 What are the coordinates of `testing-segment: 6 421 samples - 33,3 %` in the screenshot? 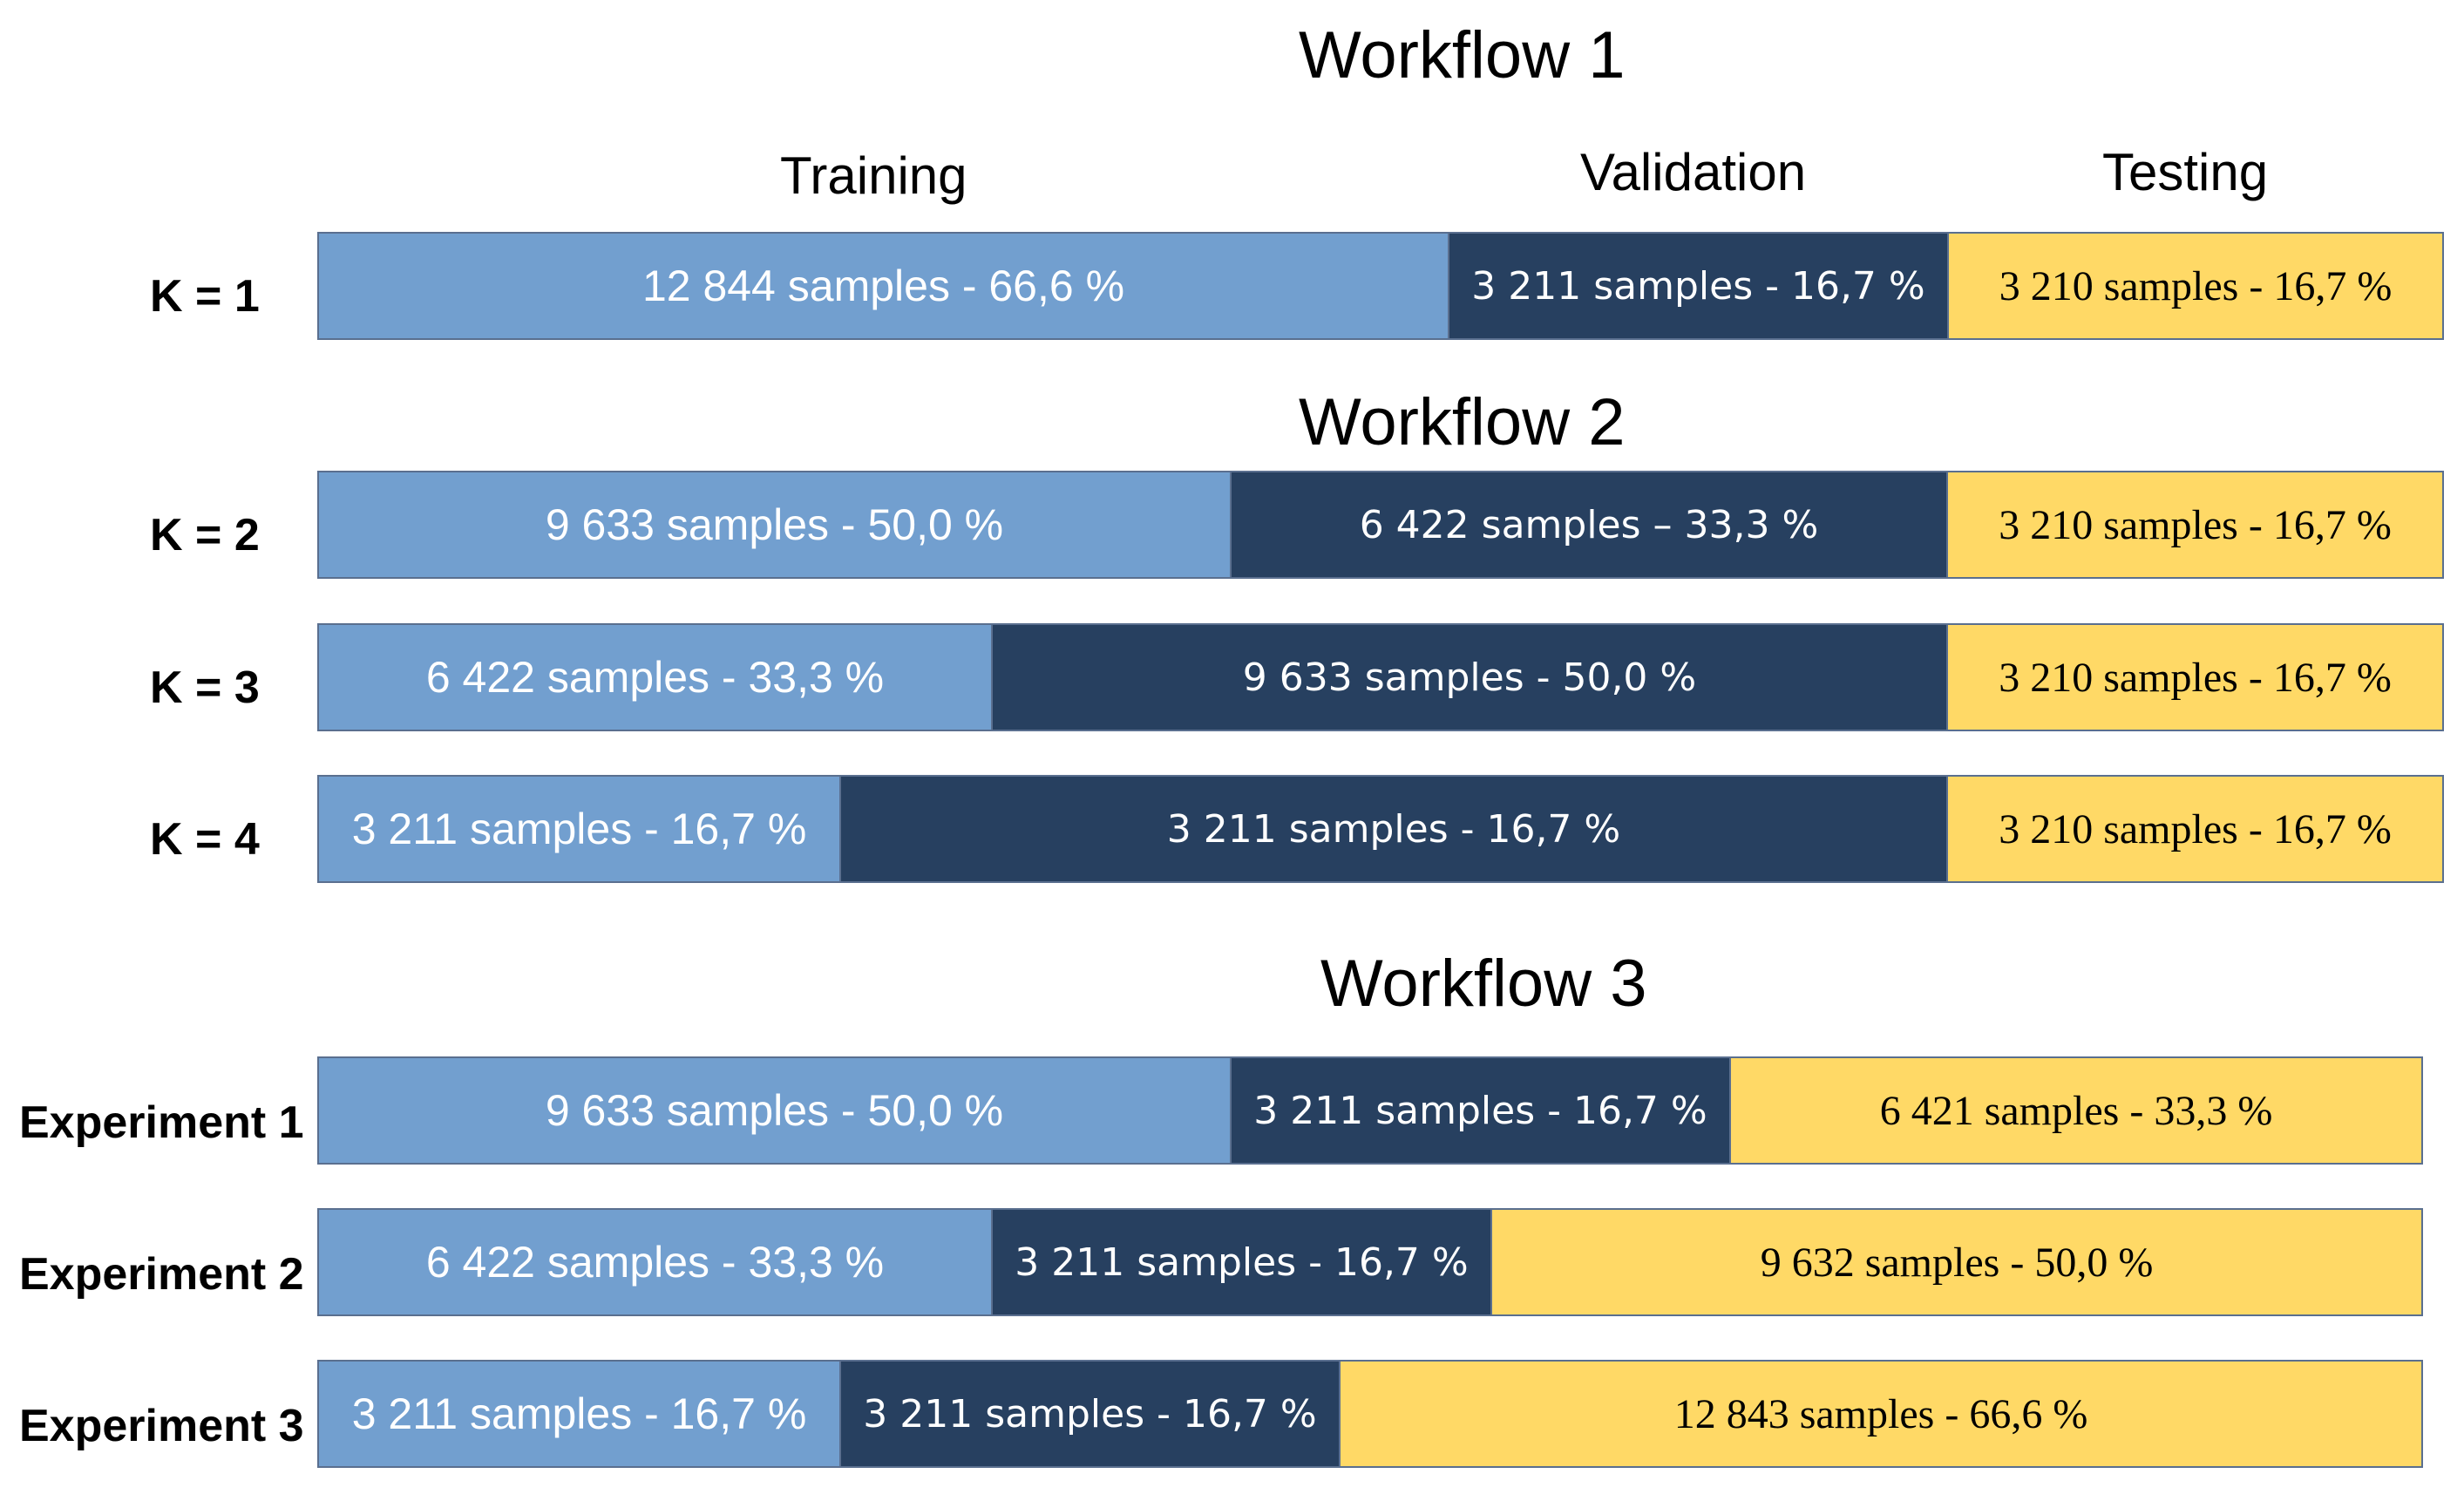 It's located at (2075, 1111).